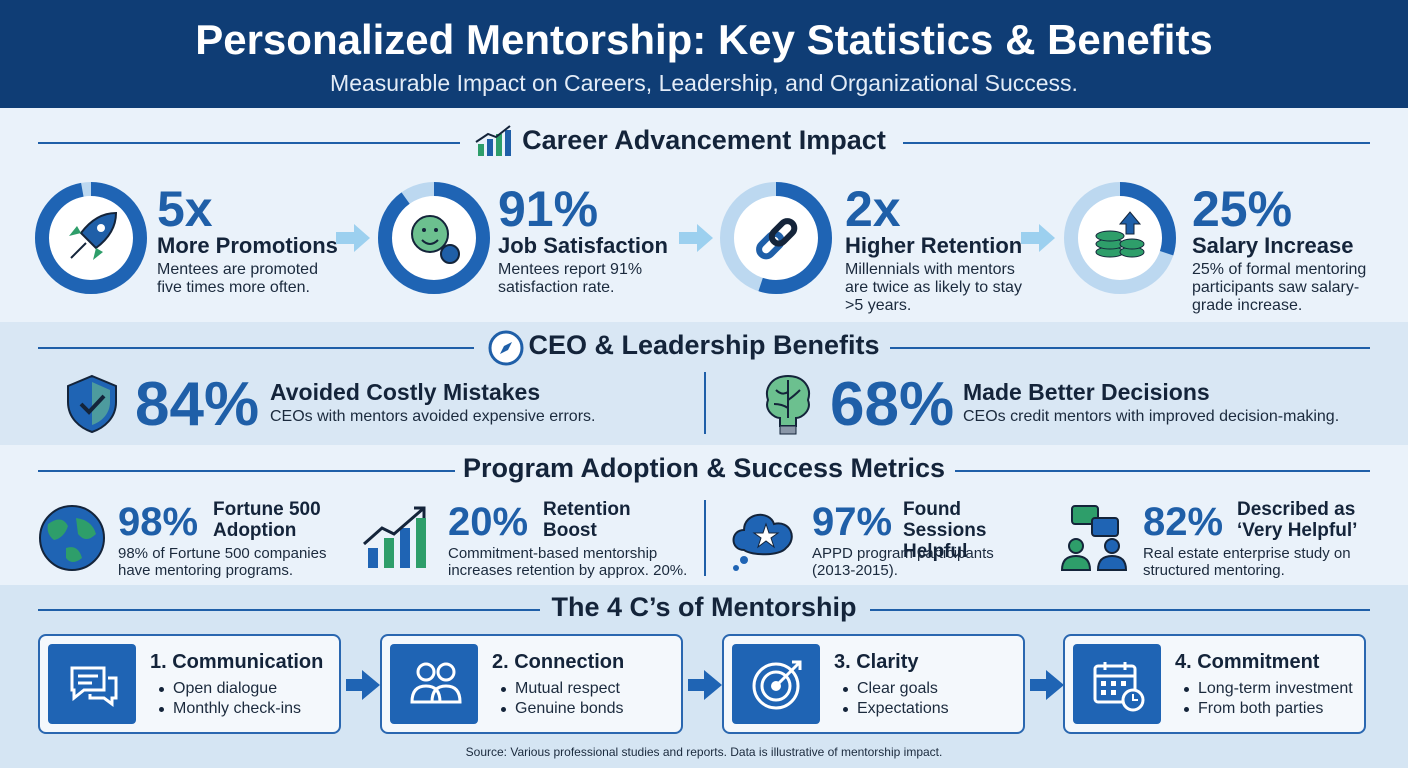  I want to click on chart-icon, so click(493, 140).